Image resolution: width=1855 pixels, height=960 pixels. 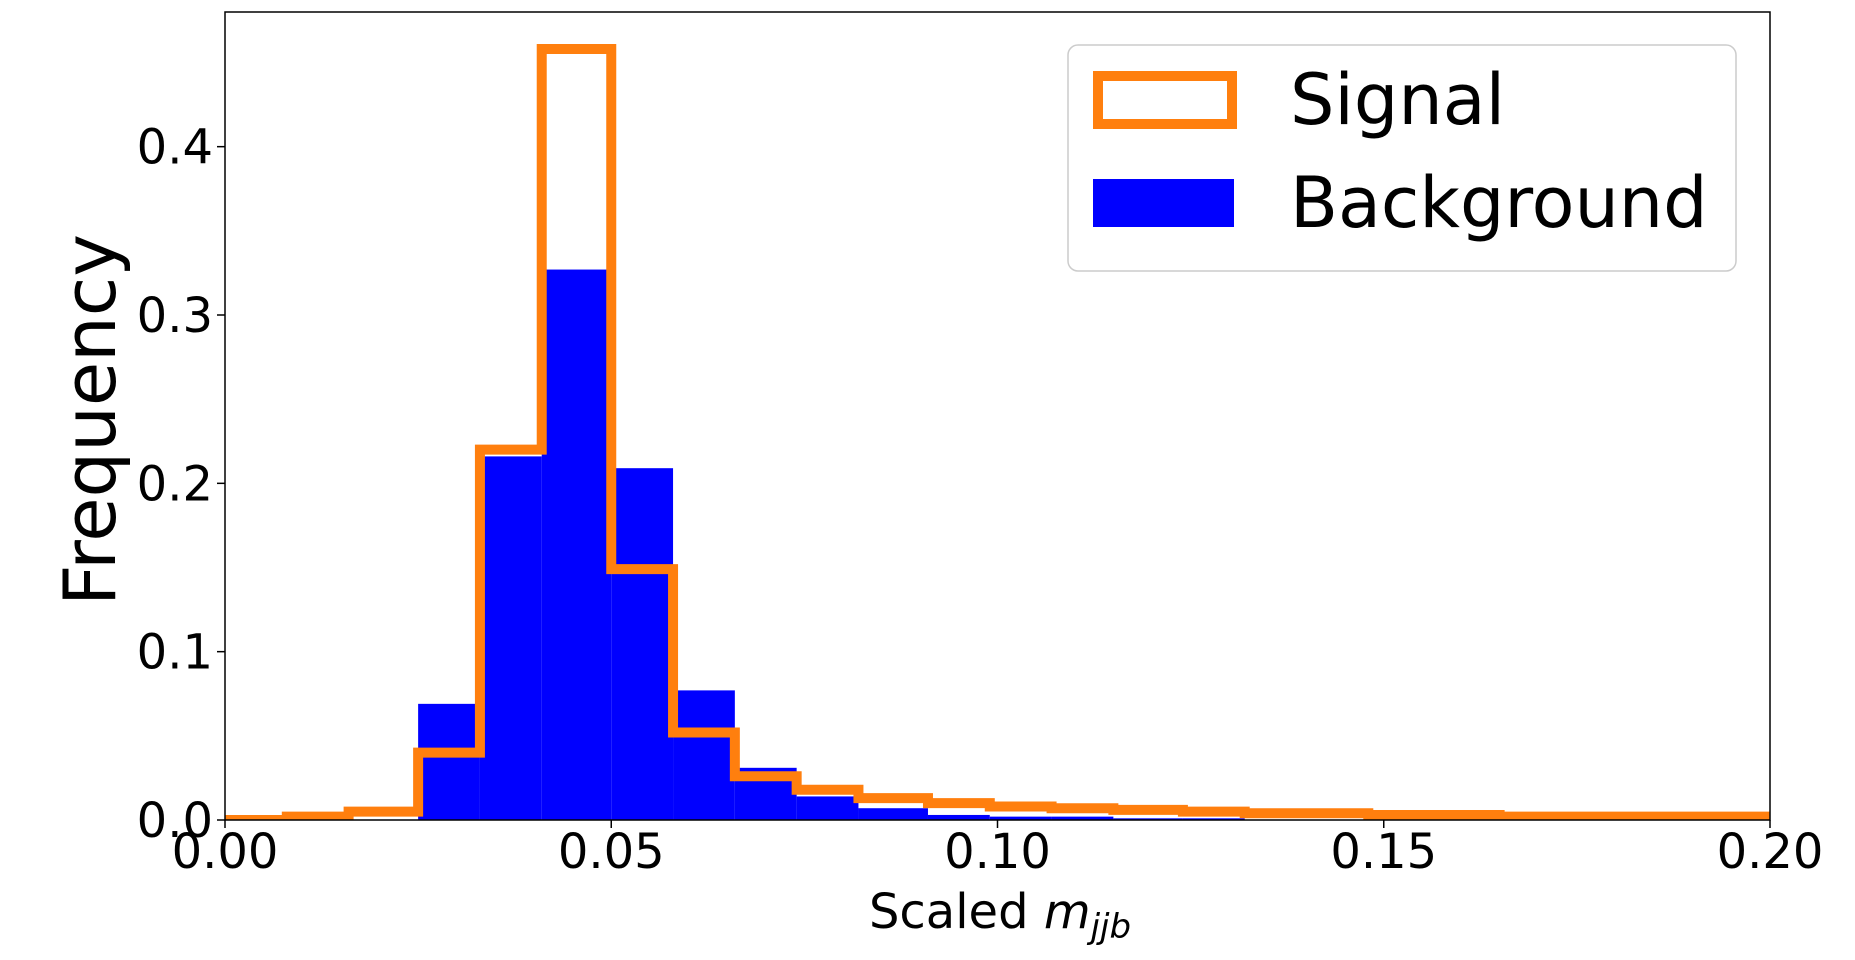 I want to click on legend-label-signal: Signal, so click(x=1397, y=100).